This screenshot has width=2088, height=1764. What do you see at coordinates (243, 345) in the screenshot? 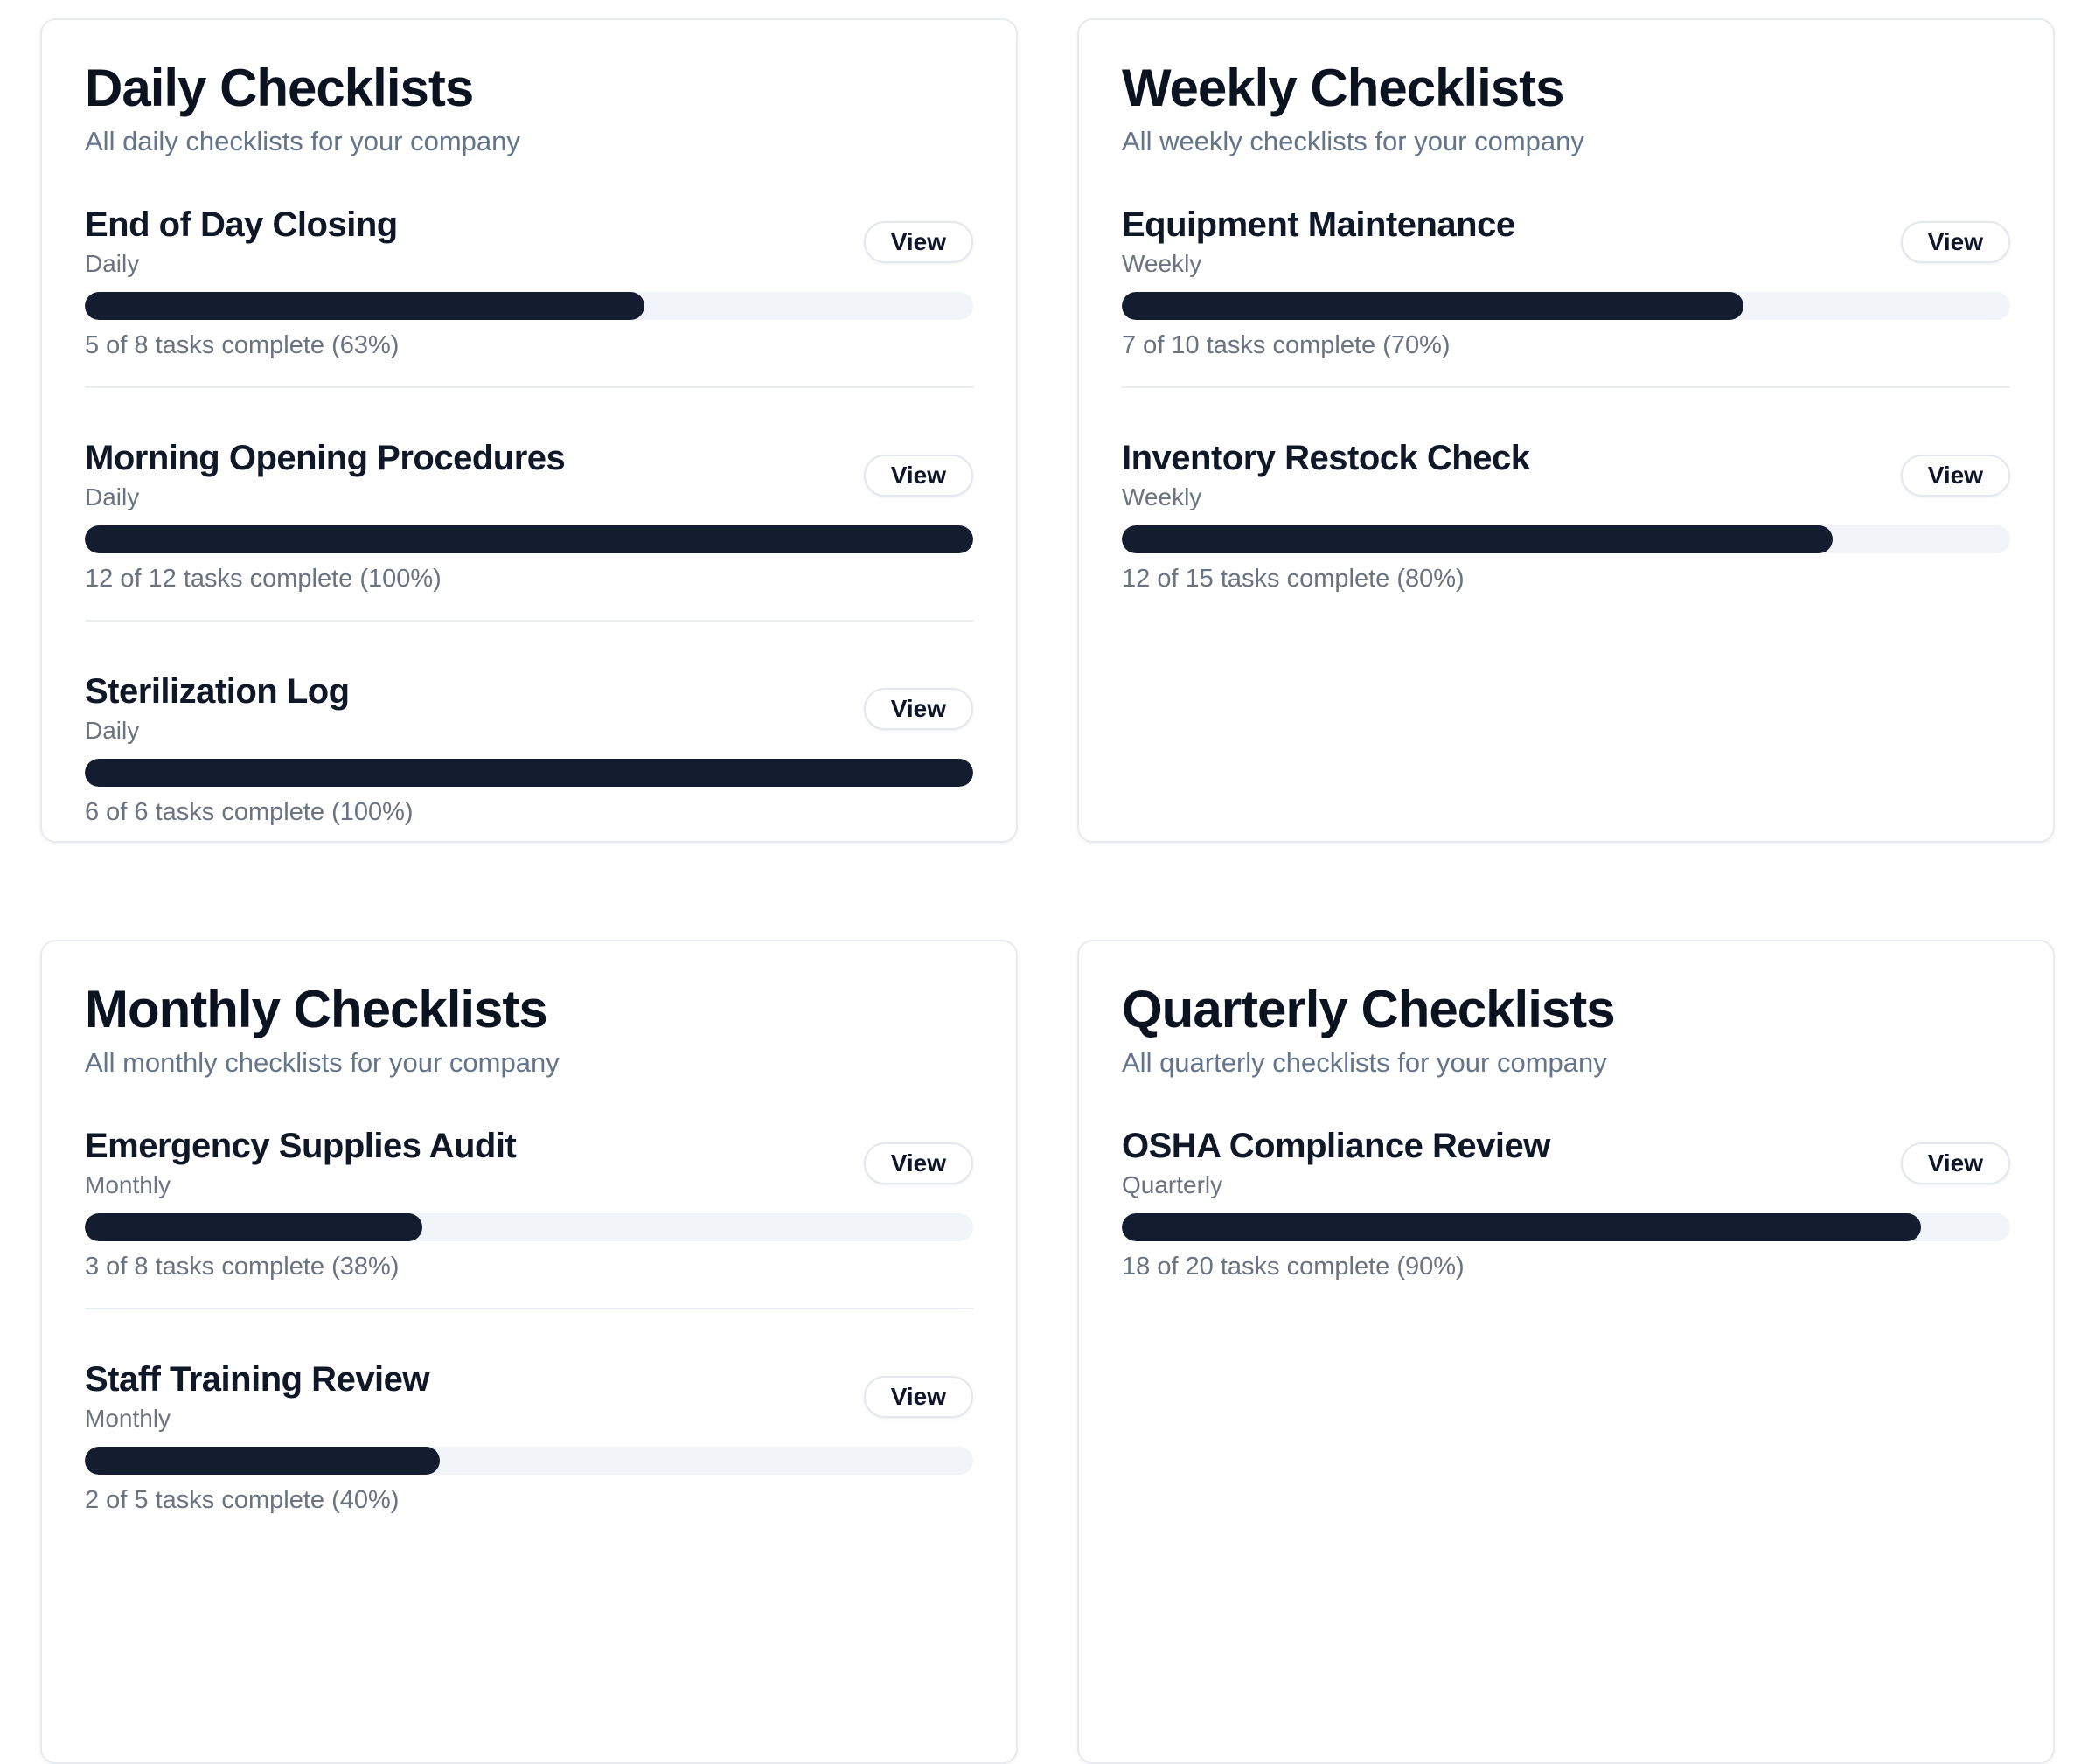
I see `task-status-text: 5 of 8 tasks complete (63%)` at bounding box center [243, 345].